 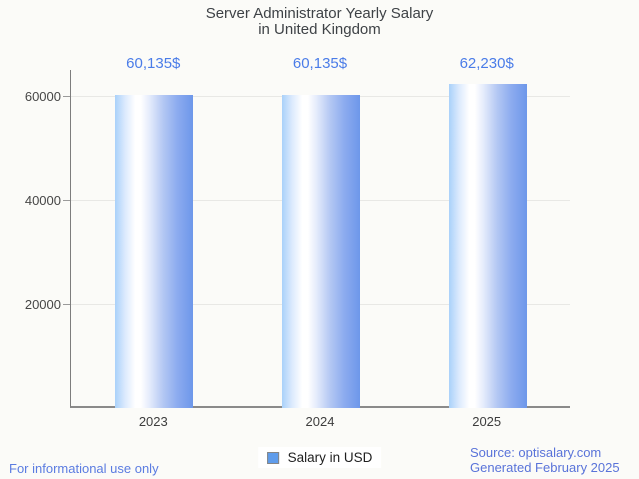 What do you see at coordinates (153, 421) in the screenshot?
I see `x-tick-label-2023: 2023` at bounding box center [153, 421].